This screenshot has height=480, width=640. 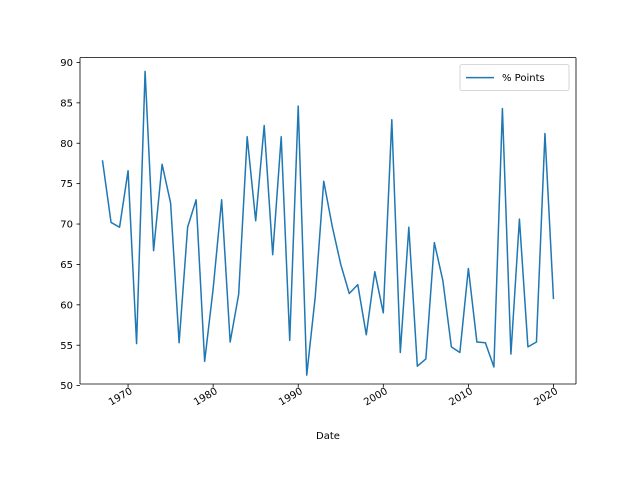 I want to click on x-axis-title: Date, so click(x=328, y=436).